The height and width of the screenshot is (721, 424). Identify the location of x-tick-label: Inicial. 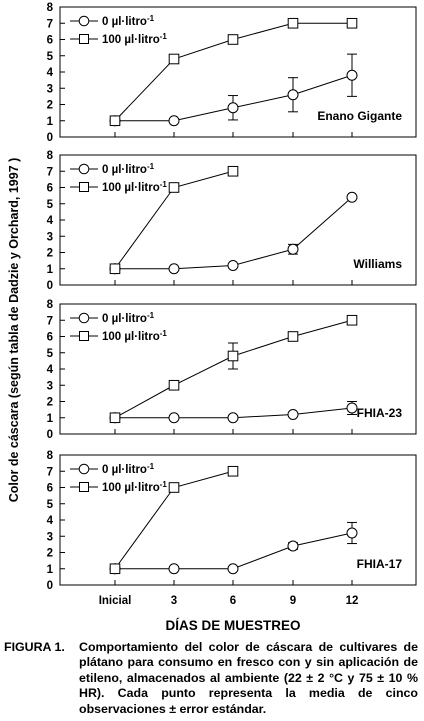
(115, 601).